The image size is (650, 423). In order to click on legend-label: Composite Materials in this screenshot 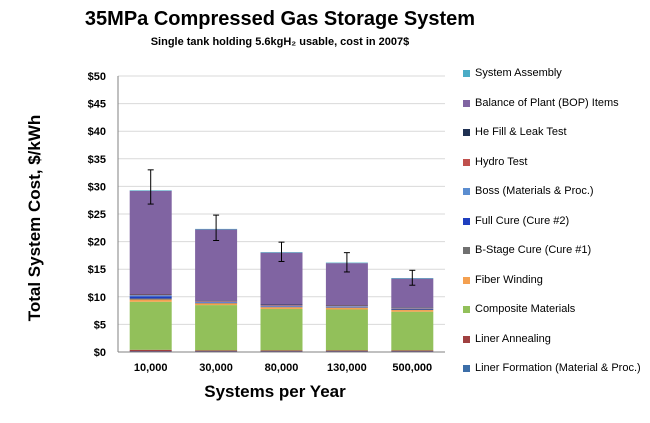, I will do `click(525, 309)`.